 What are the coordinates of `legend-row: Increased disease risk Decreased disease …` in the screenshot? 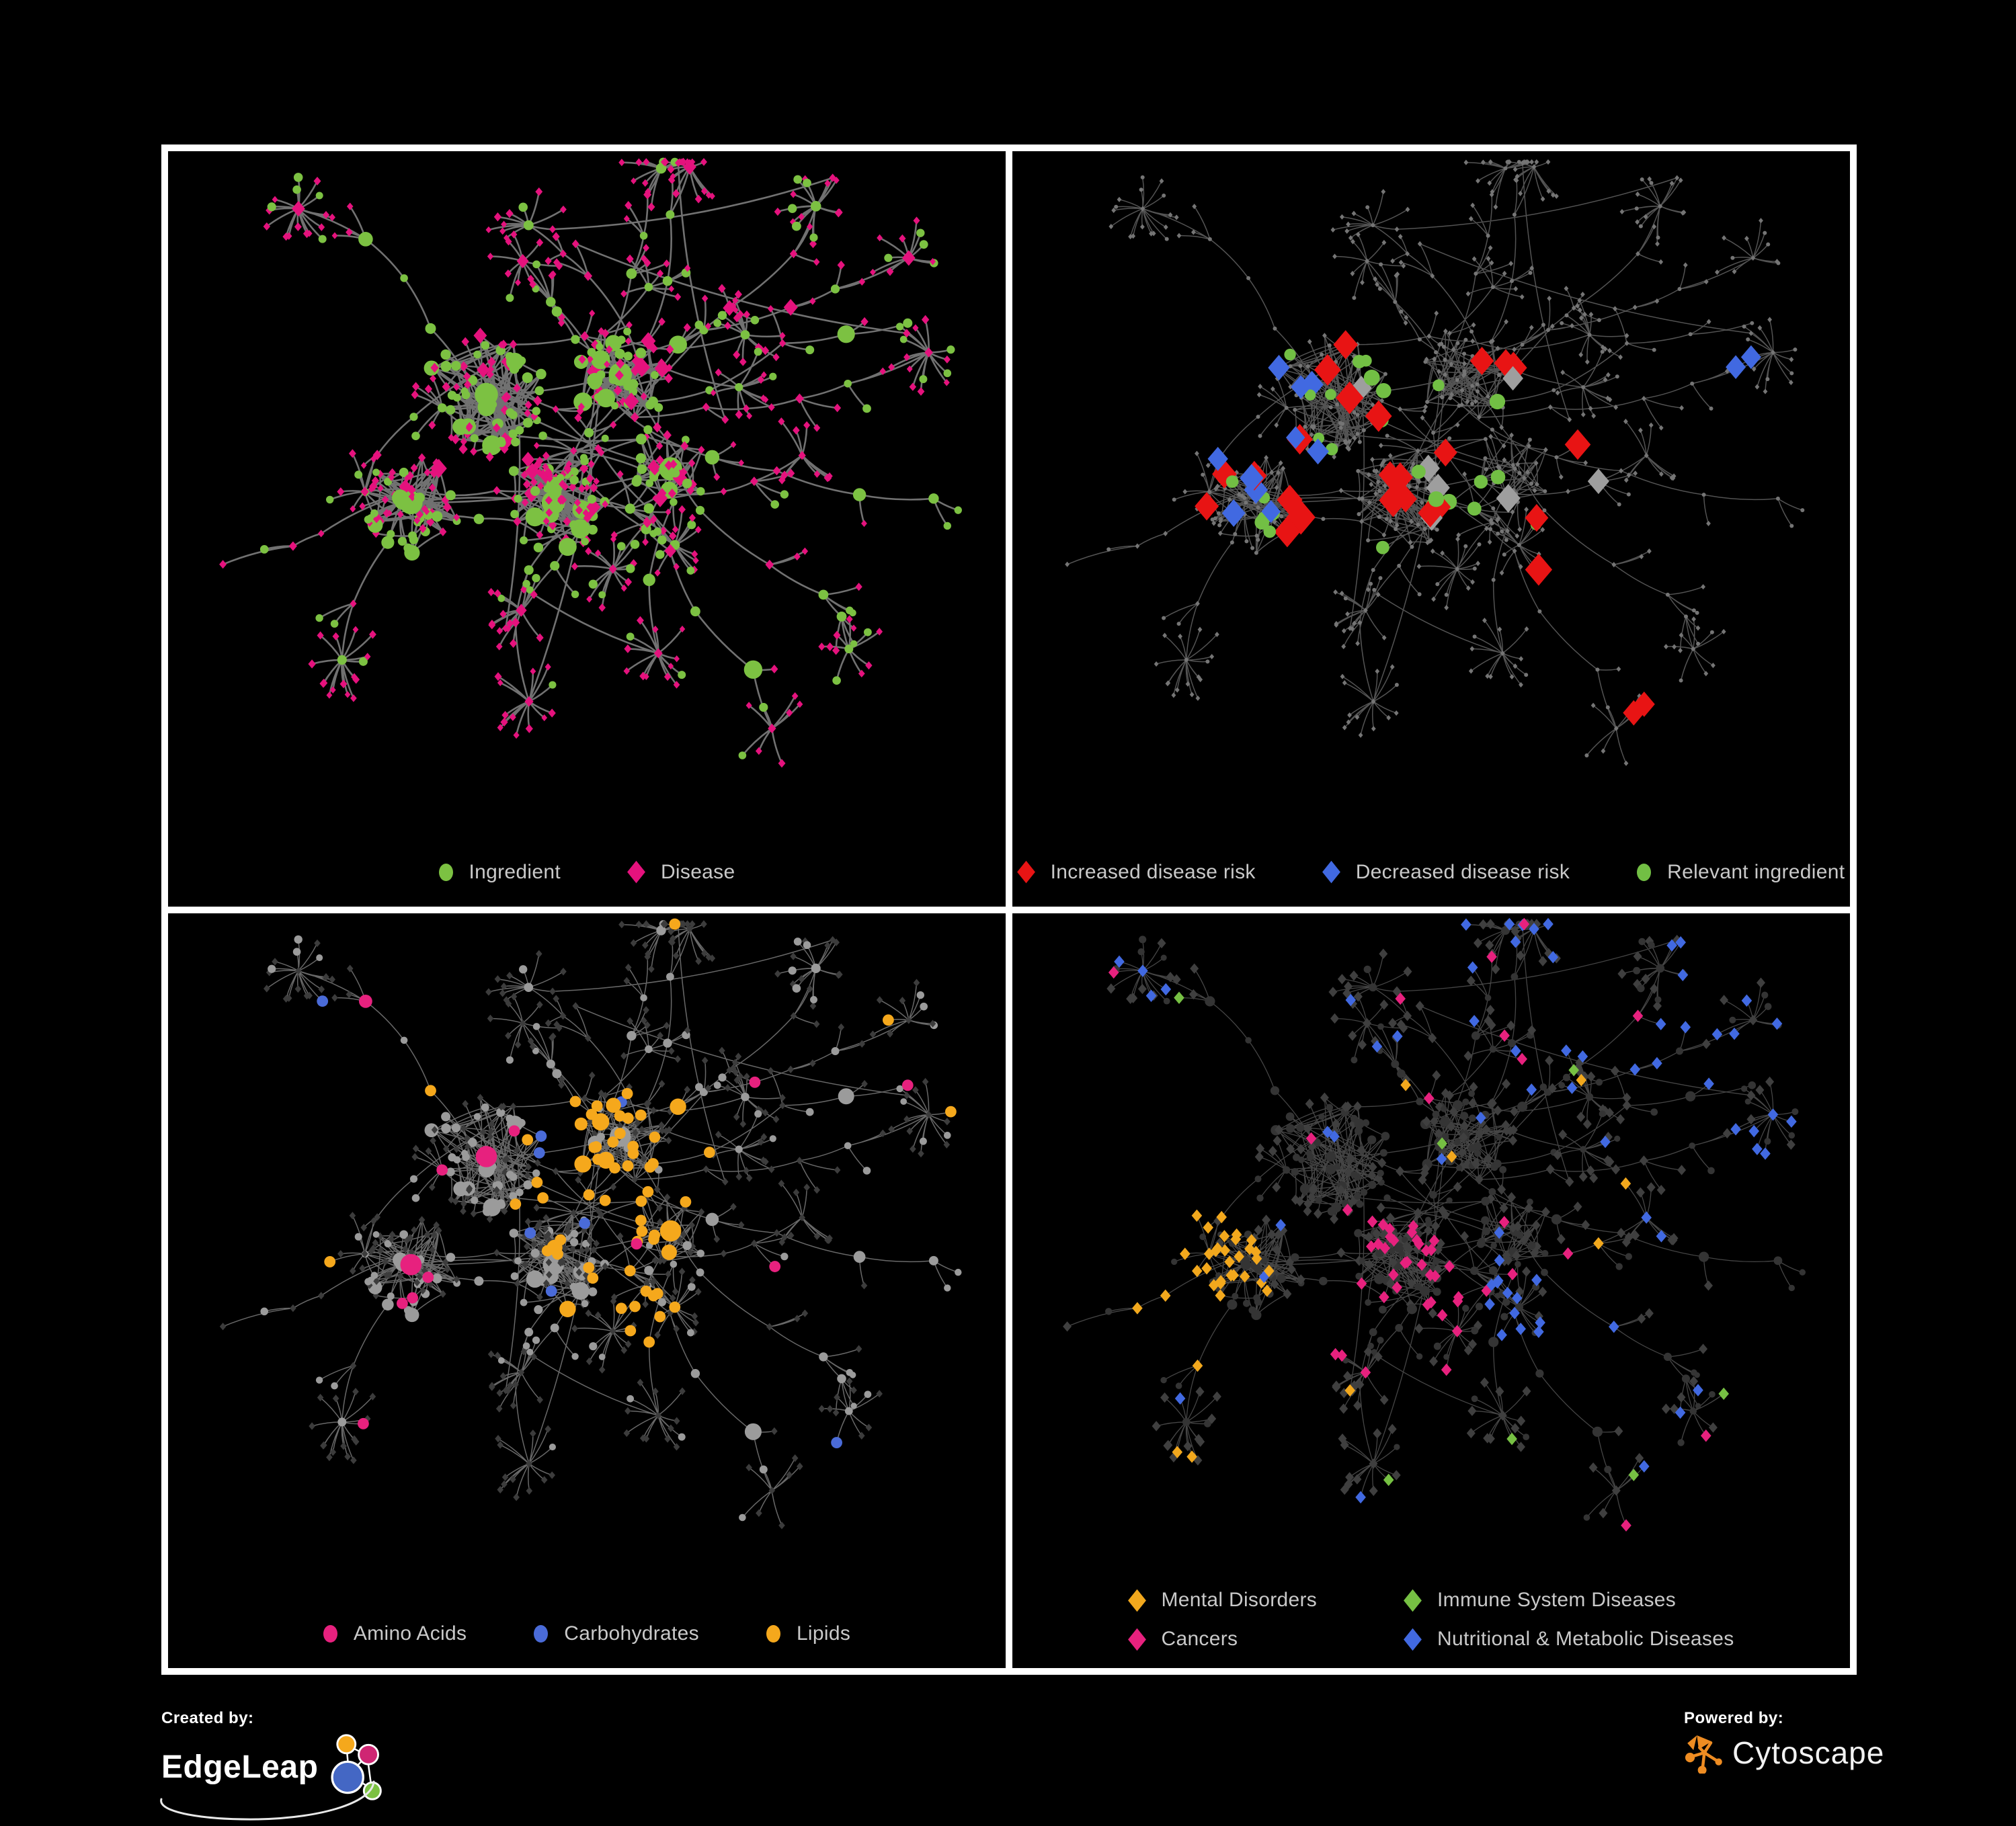 It's located at (1430, 872).